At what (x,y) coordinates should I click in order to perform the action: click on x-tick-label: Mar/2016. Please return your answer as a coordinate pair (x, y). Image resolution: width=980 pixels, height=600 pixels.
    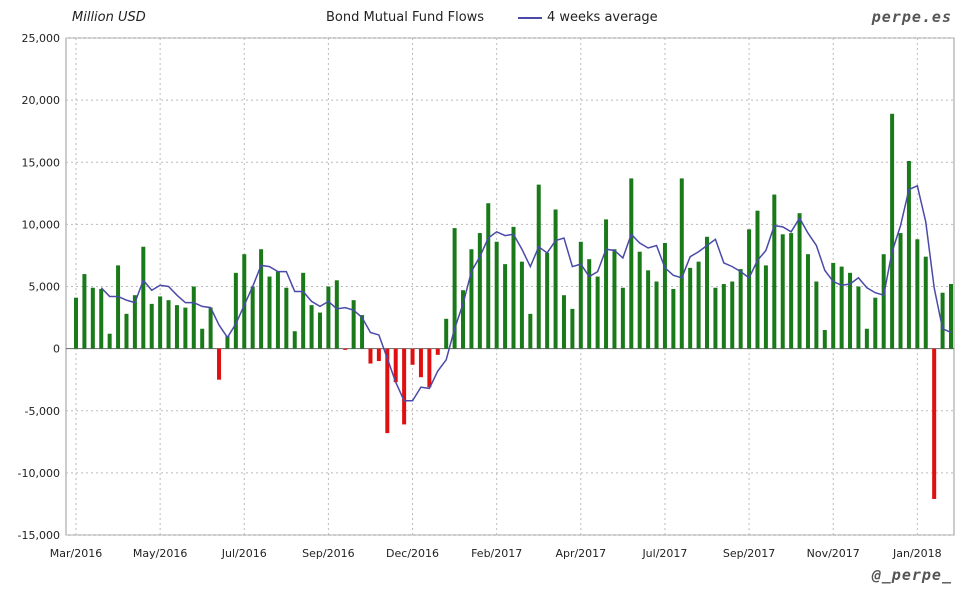
    Looking at the image, I should click on (76, 553).